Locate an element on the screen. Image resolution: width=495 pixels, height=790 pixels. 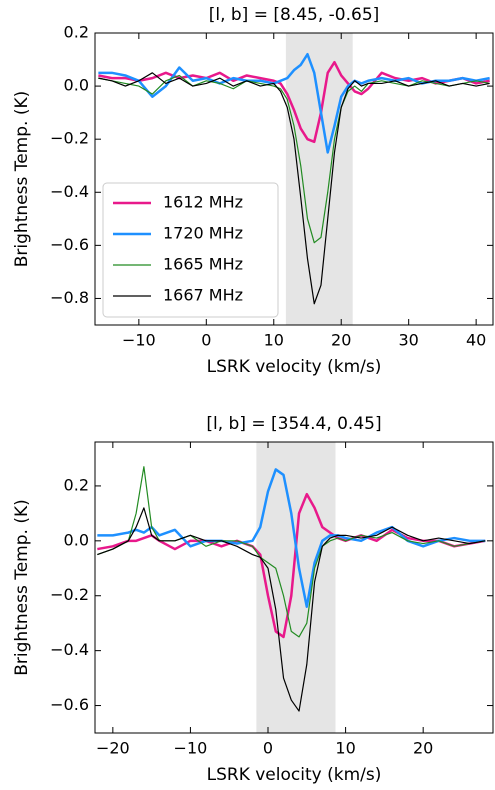
y-tick-label: −0.8 is located at coordinates (69, 297).